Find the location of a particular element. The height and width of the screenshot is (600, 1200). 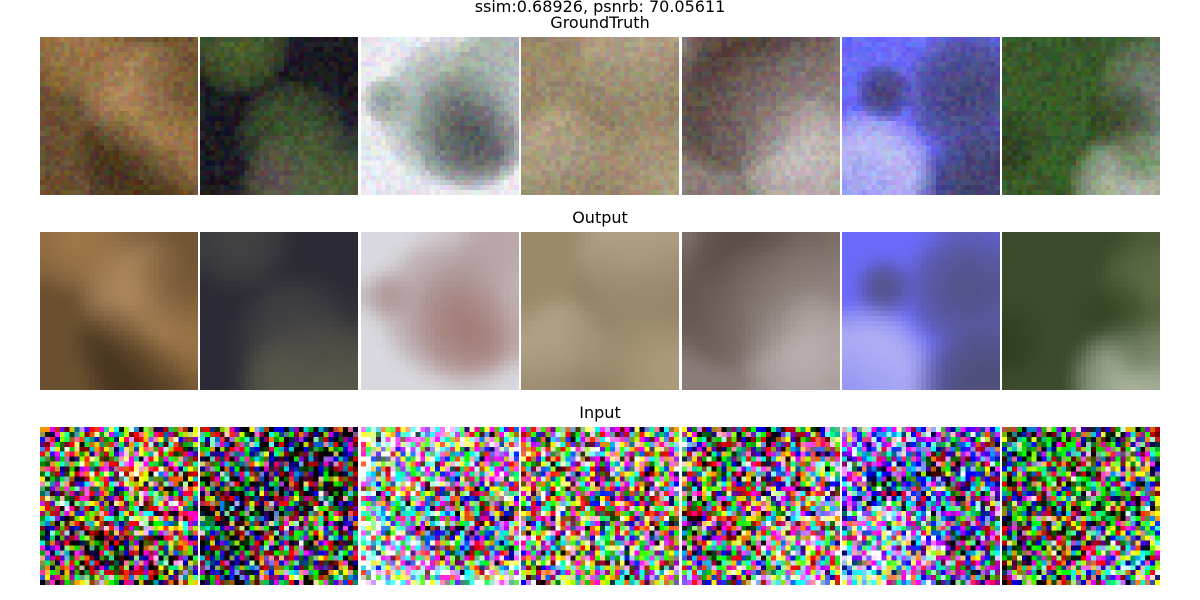

row-title-groundtruth: GroundTruth is located at coordinates (600, 22).